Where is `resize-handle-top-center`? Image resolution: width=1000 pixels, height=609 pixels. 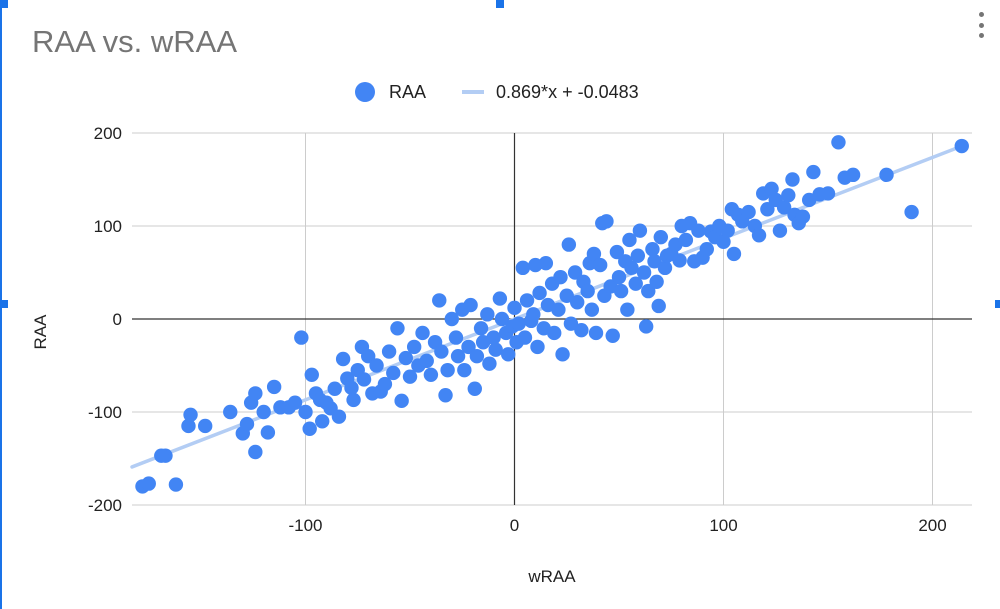 resize-handle-top-center is located at coordinates (500, 4).